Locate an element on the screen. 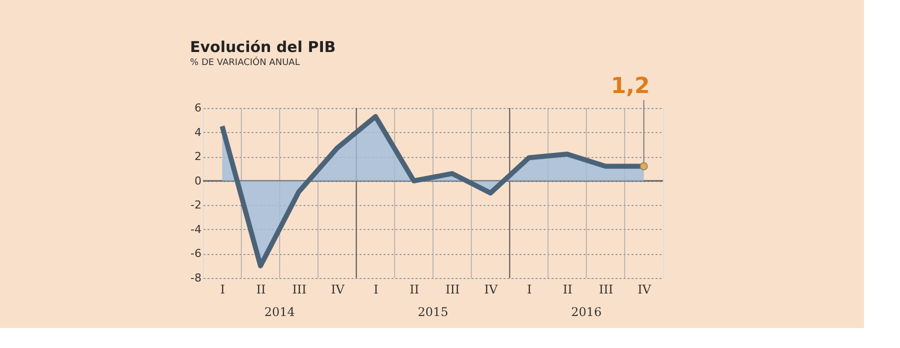  text: 2016 is located at coordinates (586, 312).